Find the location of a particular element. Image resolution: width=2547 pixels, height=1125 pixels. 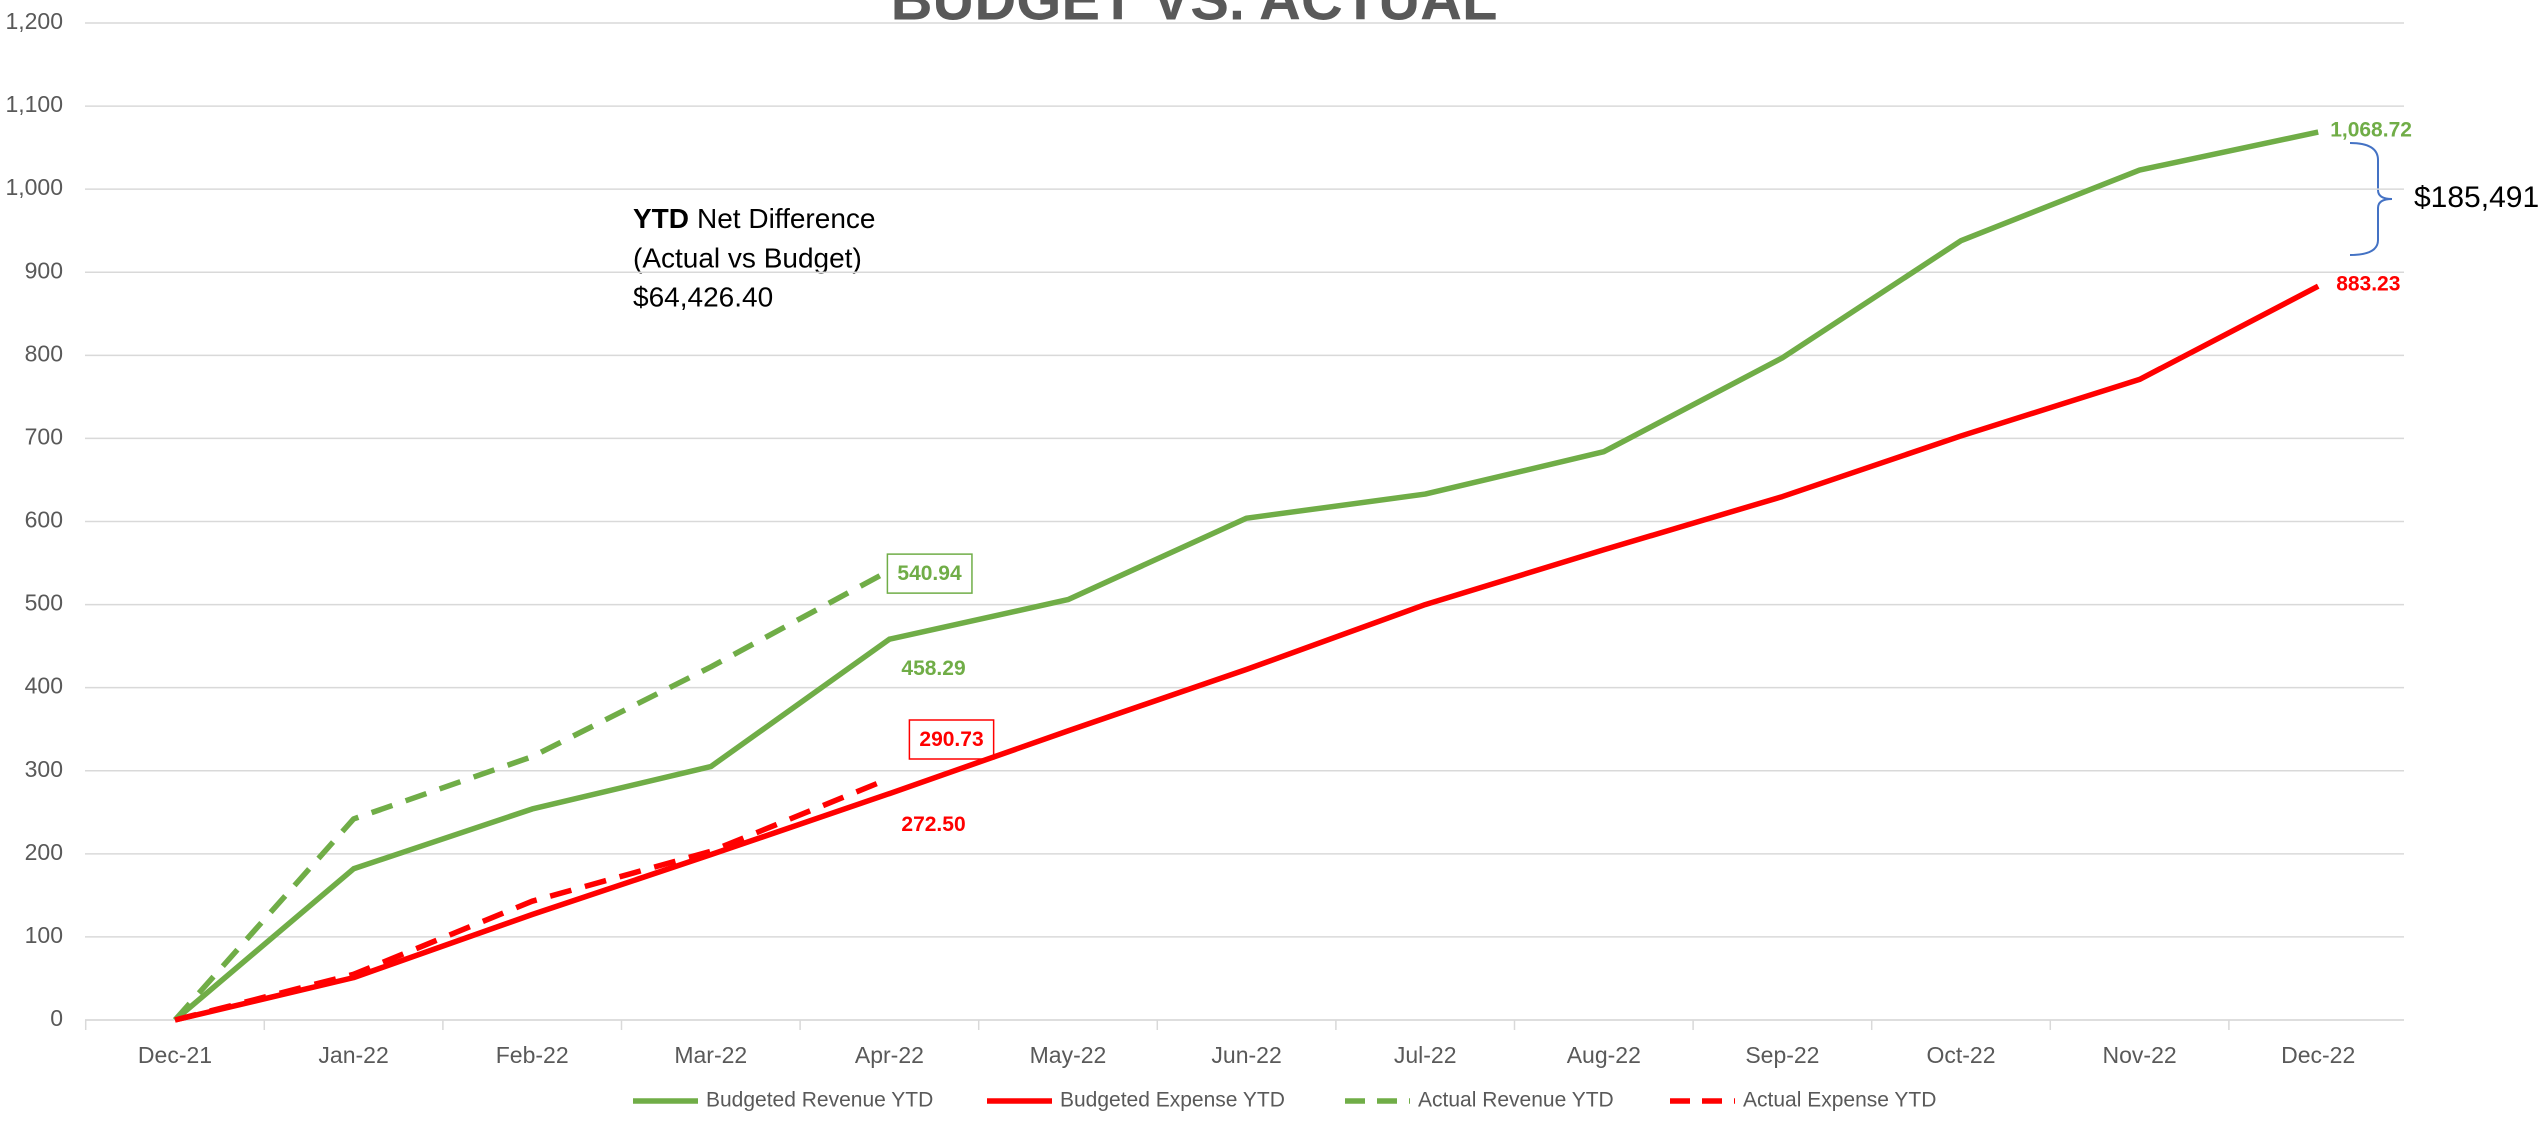

x-tick-label: Jan-22 is located at coordinates (353, 1055).